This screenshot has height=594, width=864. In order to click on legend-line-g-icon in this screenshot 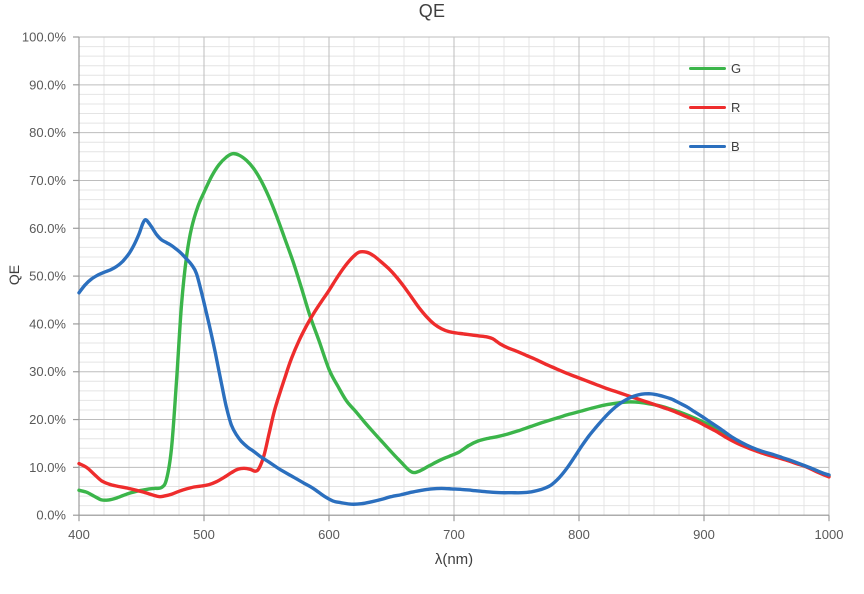, I will do `click(707, 68)`.